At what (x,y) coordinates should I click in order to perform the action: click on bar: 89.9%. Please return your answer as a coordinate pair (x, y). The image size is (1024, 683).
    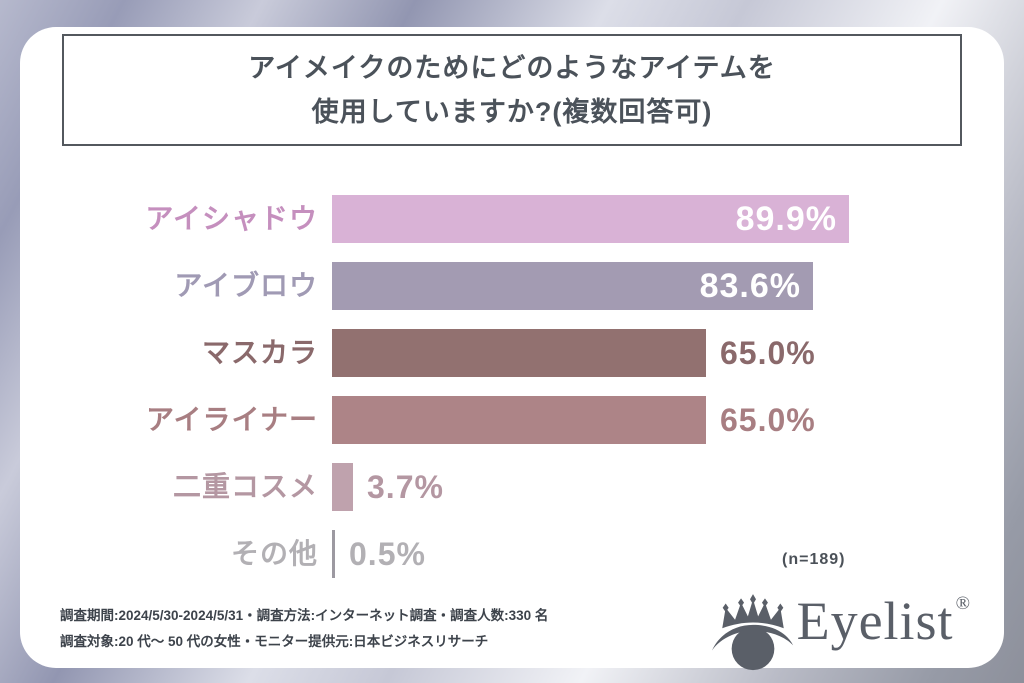
    Looking at the image, I should click on (590, 219).